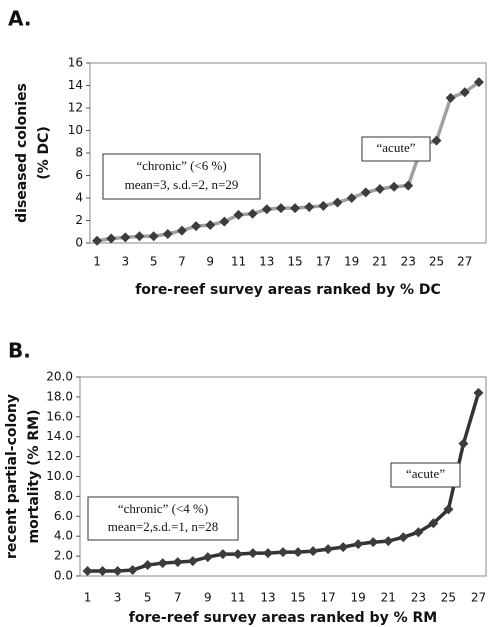 This screenshot has width=488, height=627. I want to click on y-tick-label: 14.0, so click(59, 436).